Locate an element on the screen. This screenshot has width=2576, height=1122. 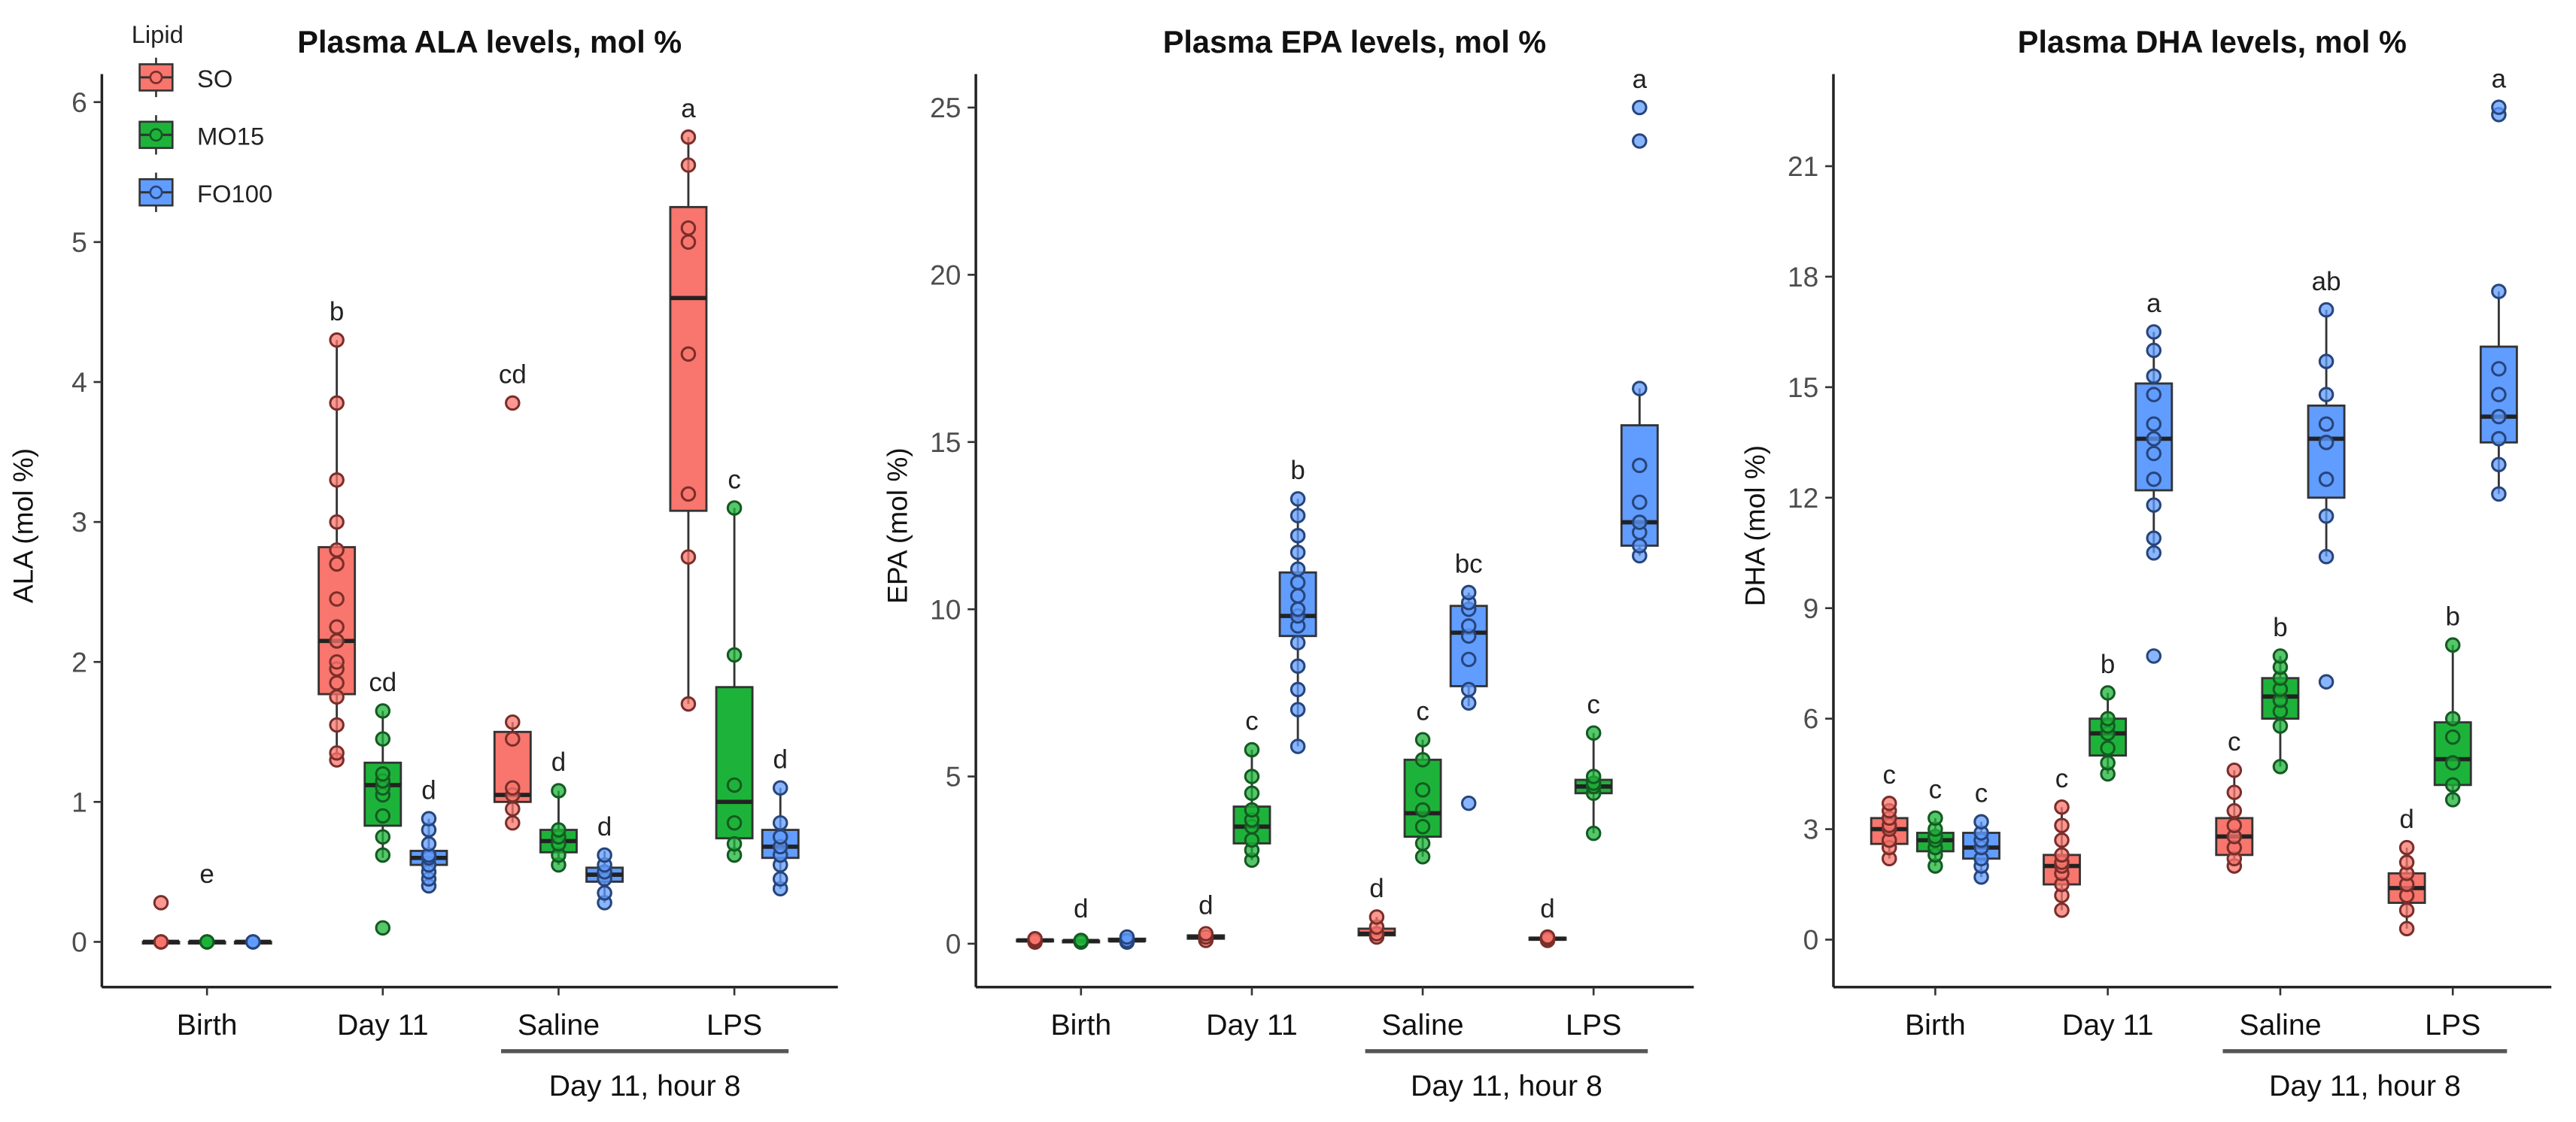
y-tick-label: 2 is located at coordinates (79, 662).